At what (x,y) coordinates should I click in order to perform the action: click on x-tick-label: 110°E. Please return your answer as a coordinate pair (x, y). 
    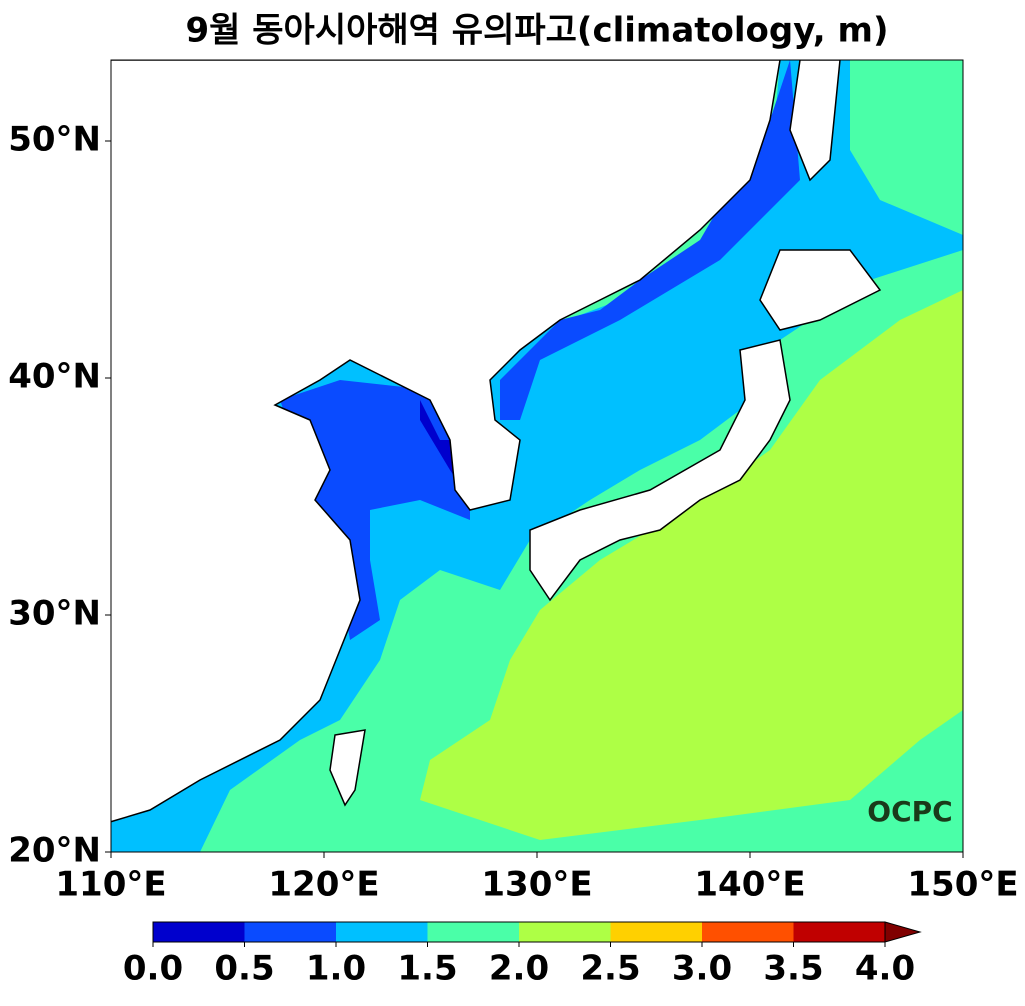
    Looking at the image, I should click on (110, 885).